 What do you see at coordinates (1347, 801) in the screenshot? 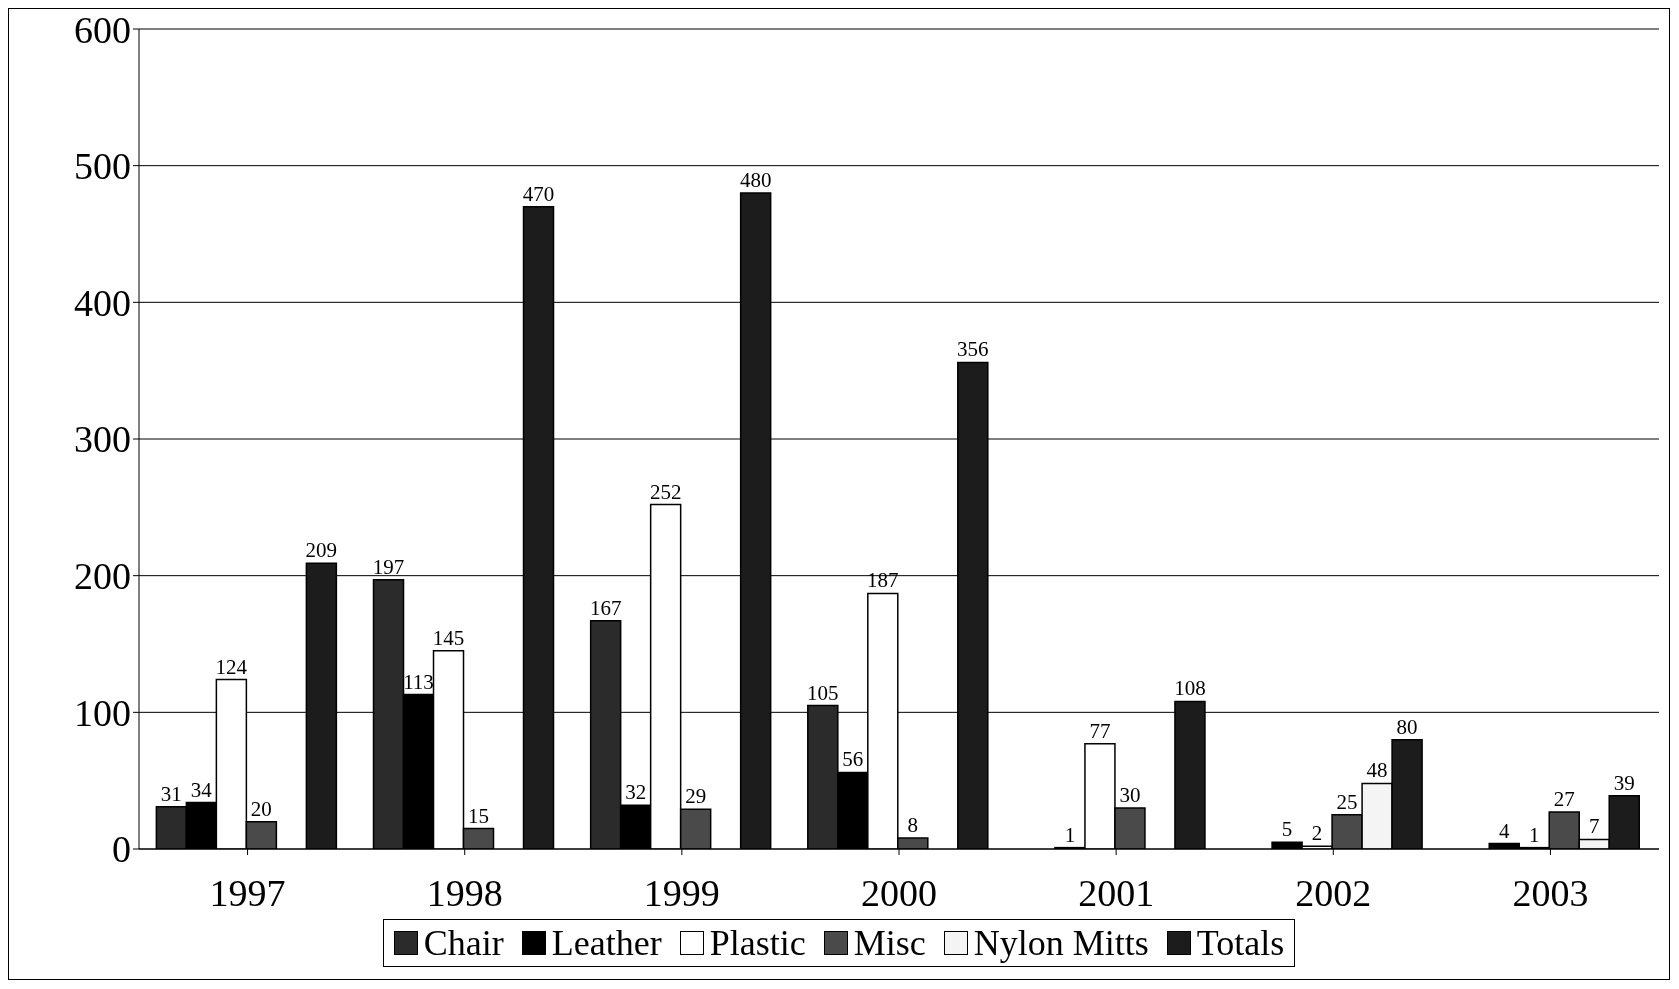
I see `data-label: 25` at bounding box center [1347, 801].